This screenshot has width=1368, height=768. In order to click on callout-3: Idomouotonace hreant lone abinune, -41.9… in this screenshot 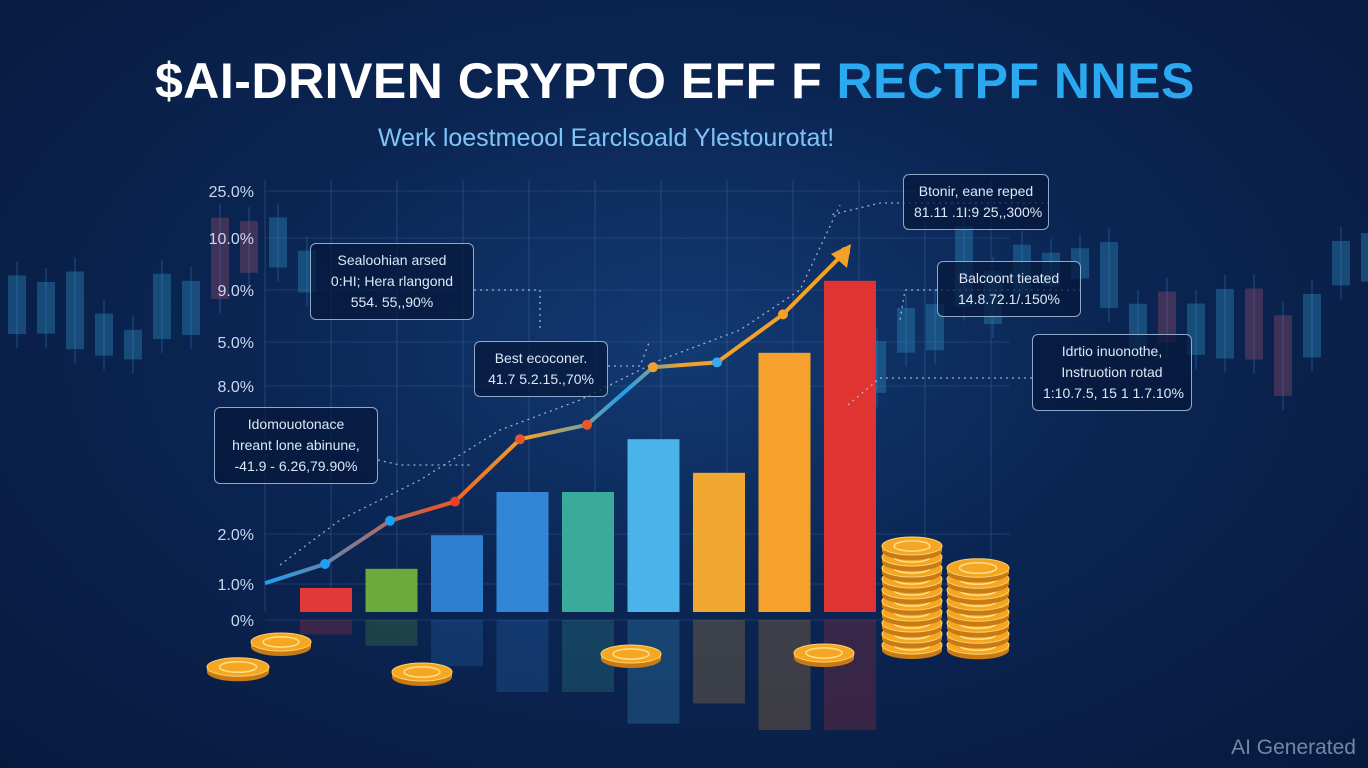, I will do `click(296, 445)`.